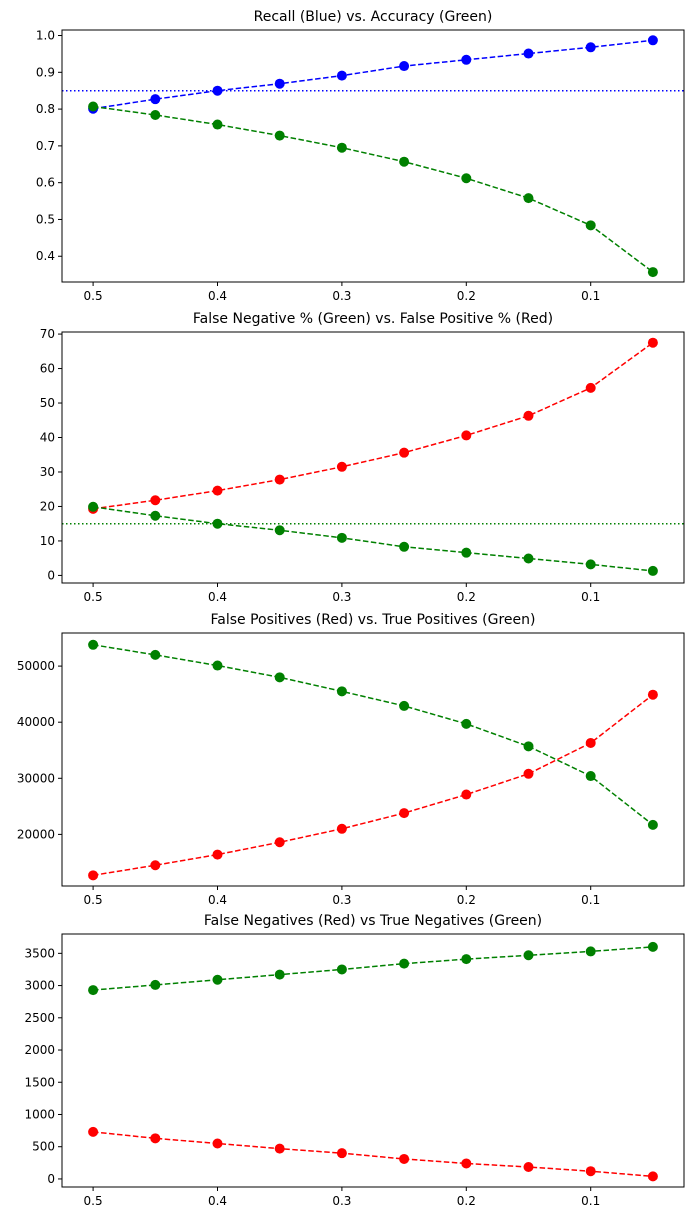  What do you see at coordinates (36, 666) in the screenshot?
I see `y-tick-label: 50000` at bounding box center [36, 666].